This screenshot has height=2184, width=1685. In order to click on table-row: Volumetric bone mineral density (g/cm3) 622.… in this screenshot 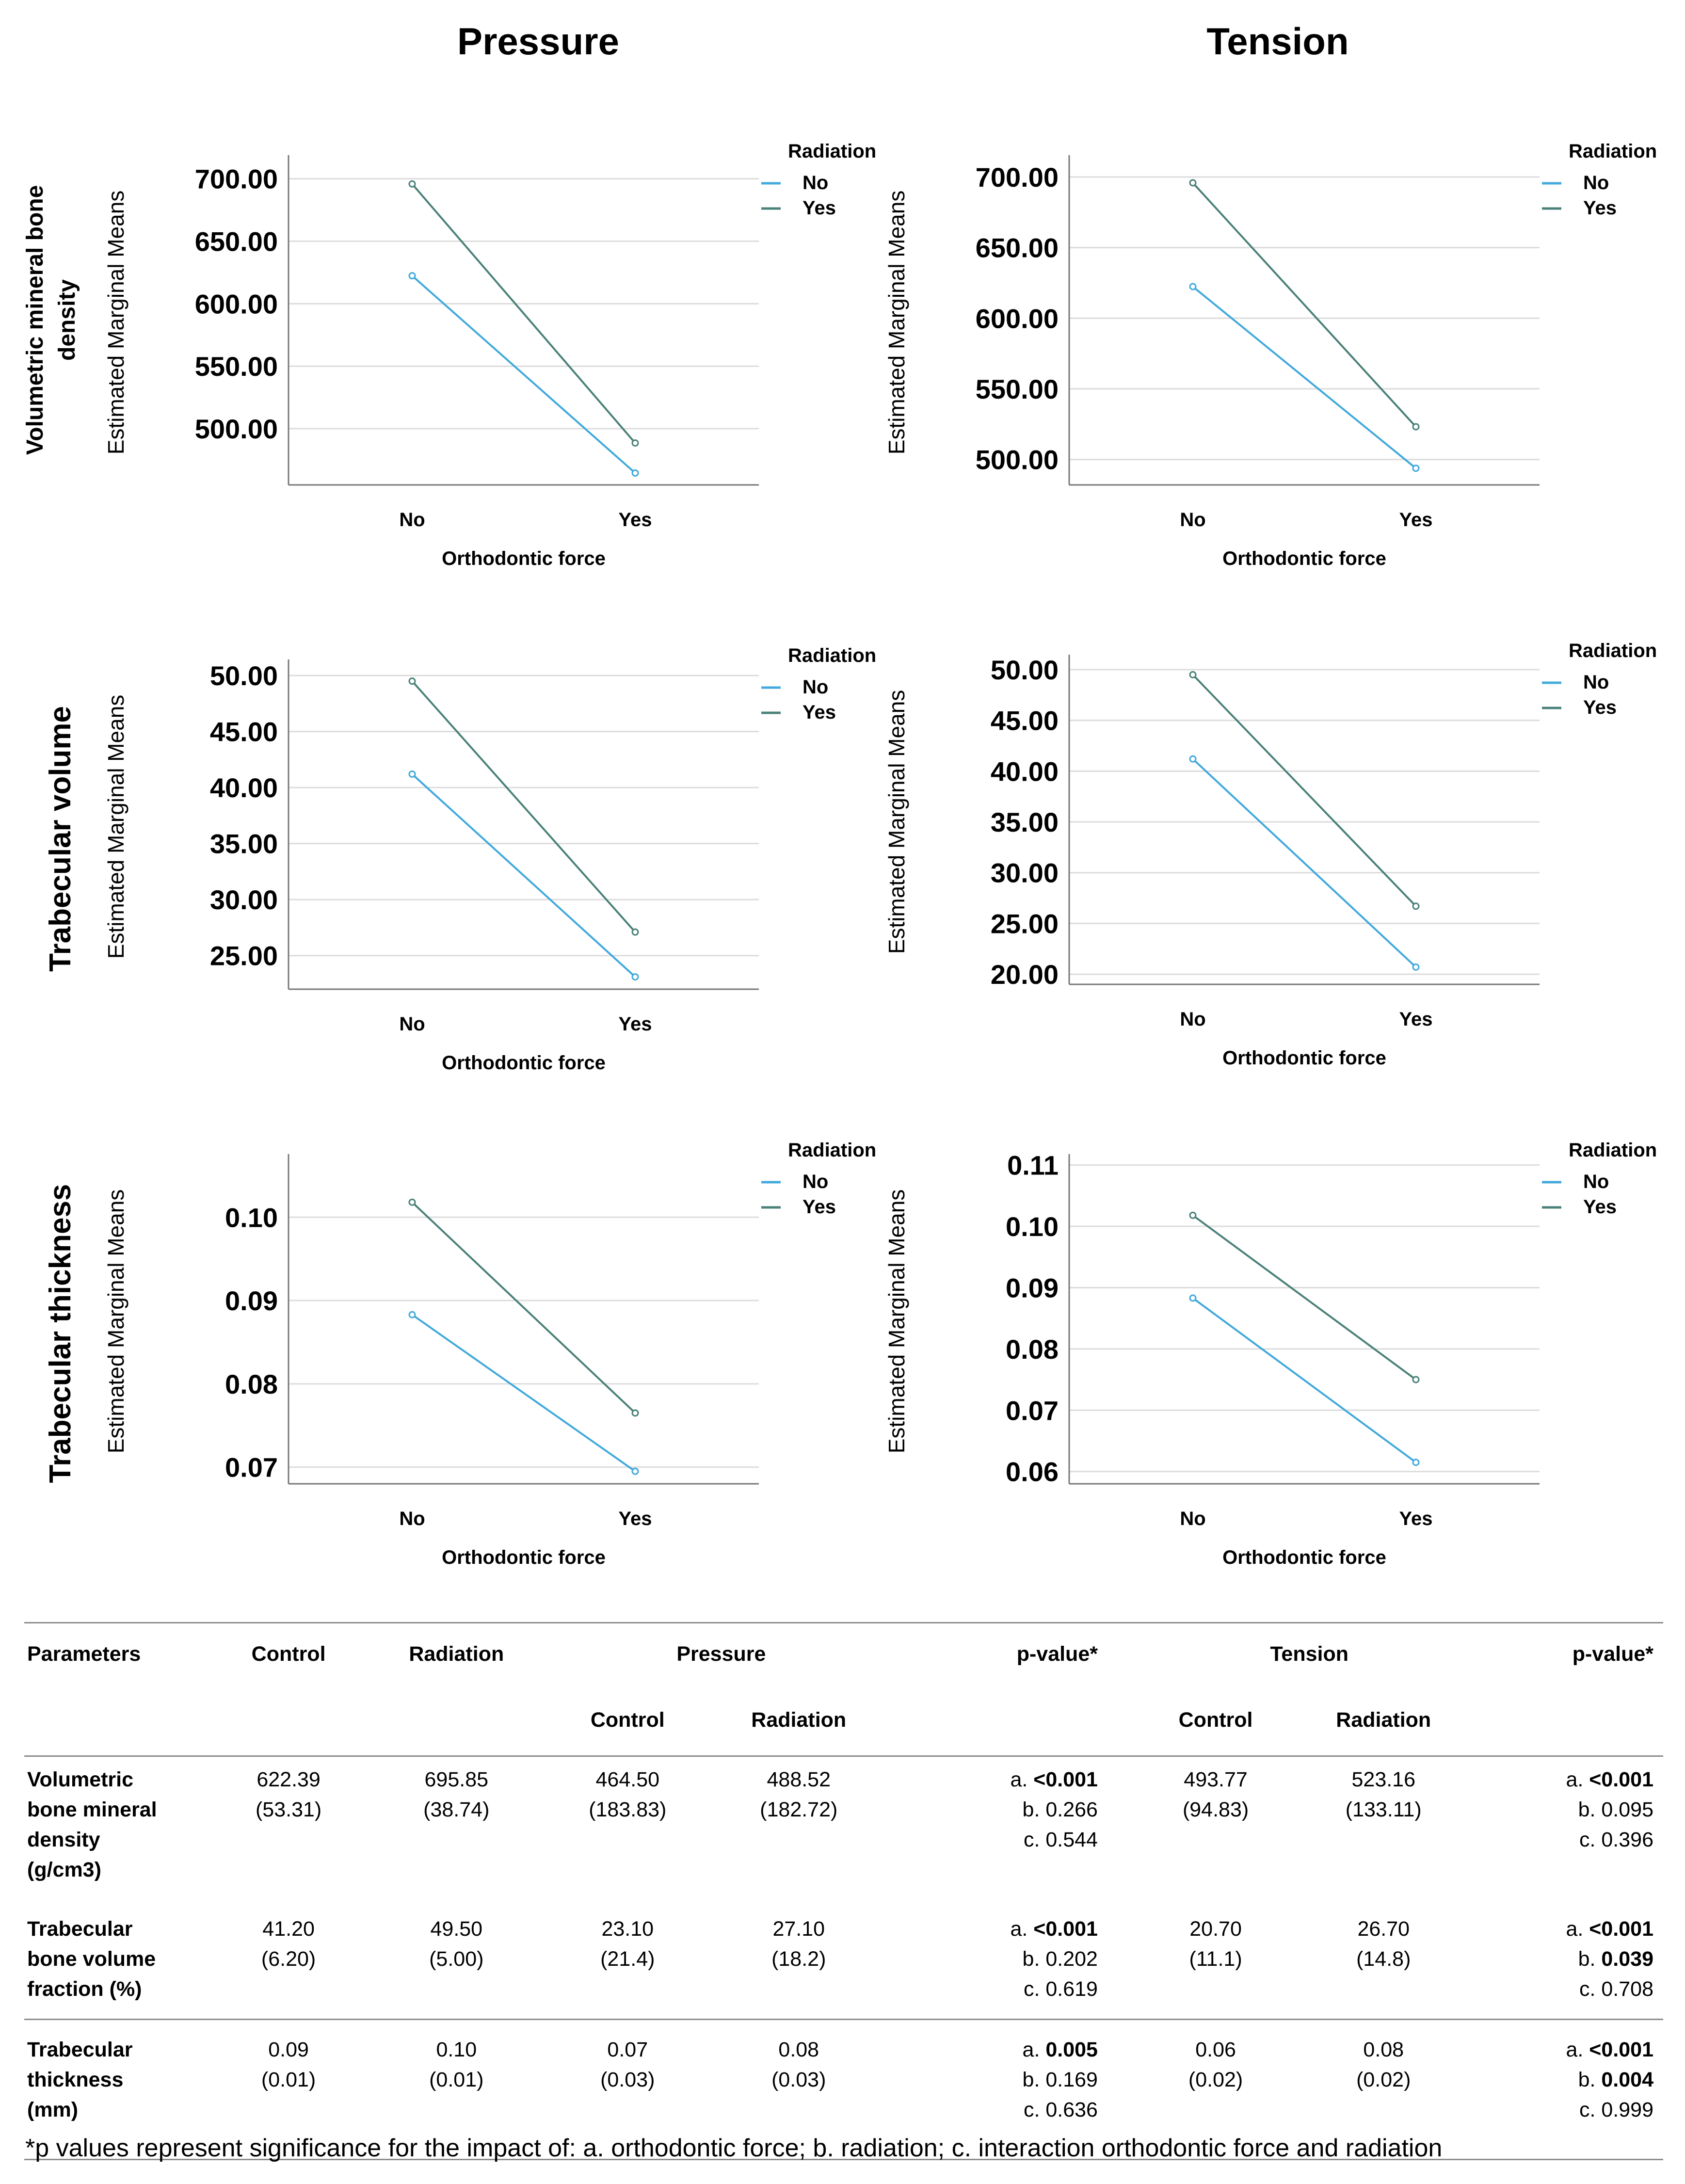, I will do `click(843, 1828)`.